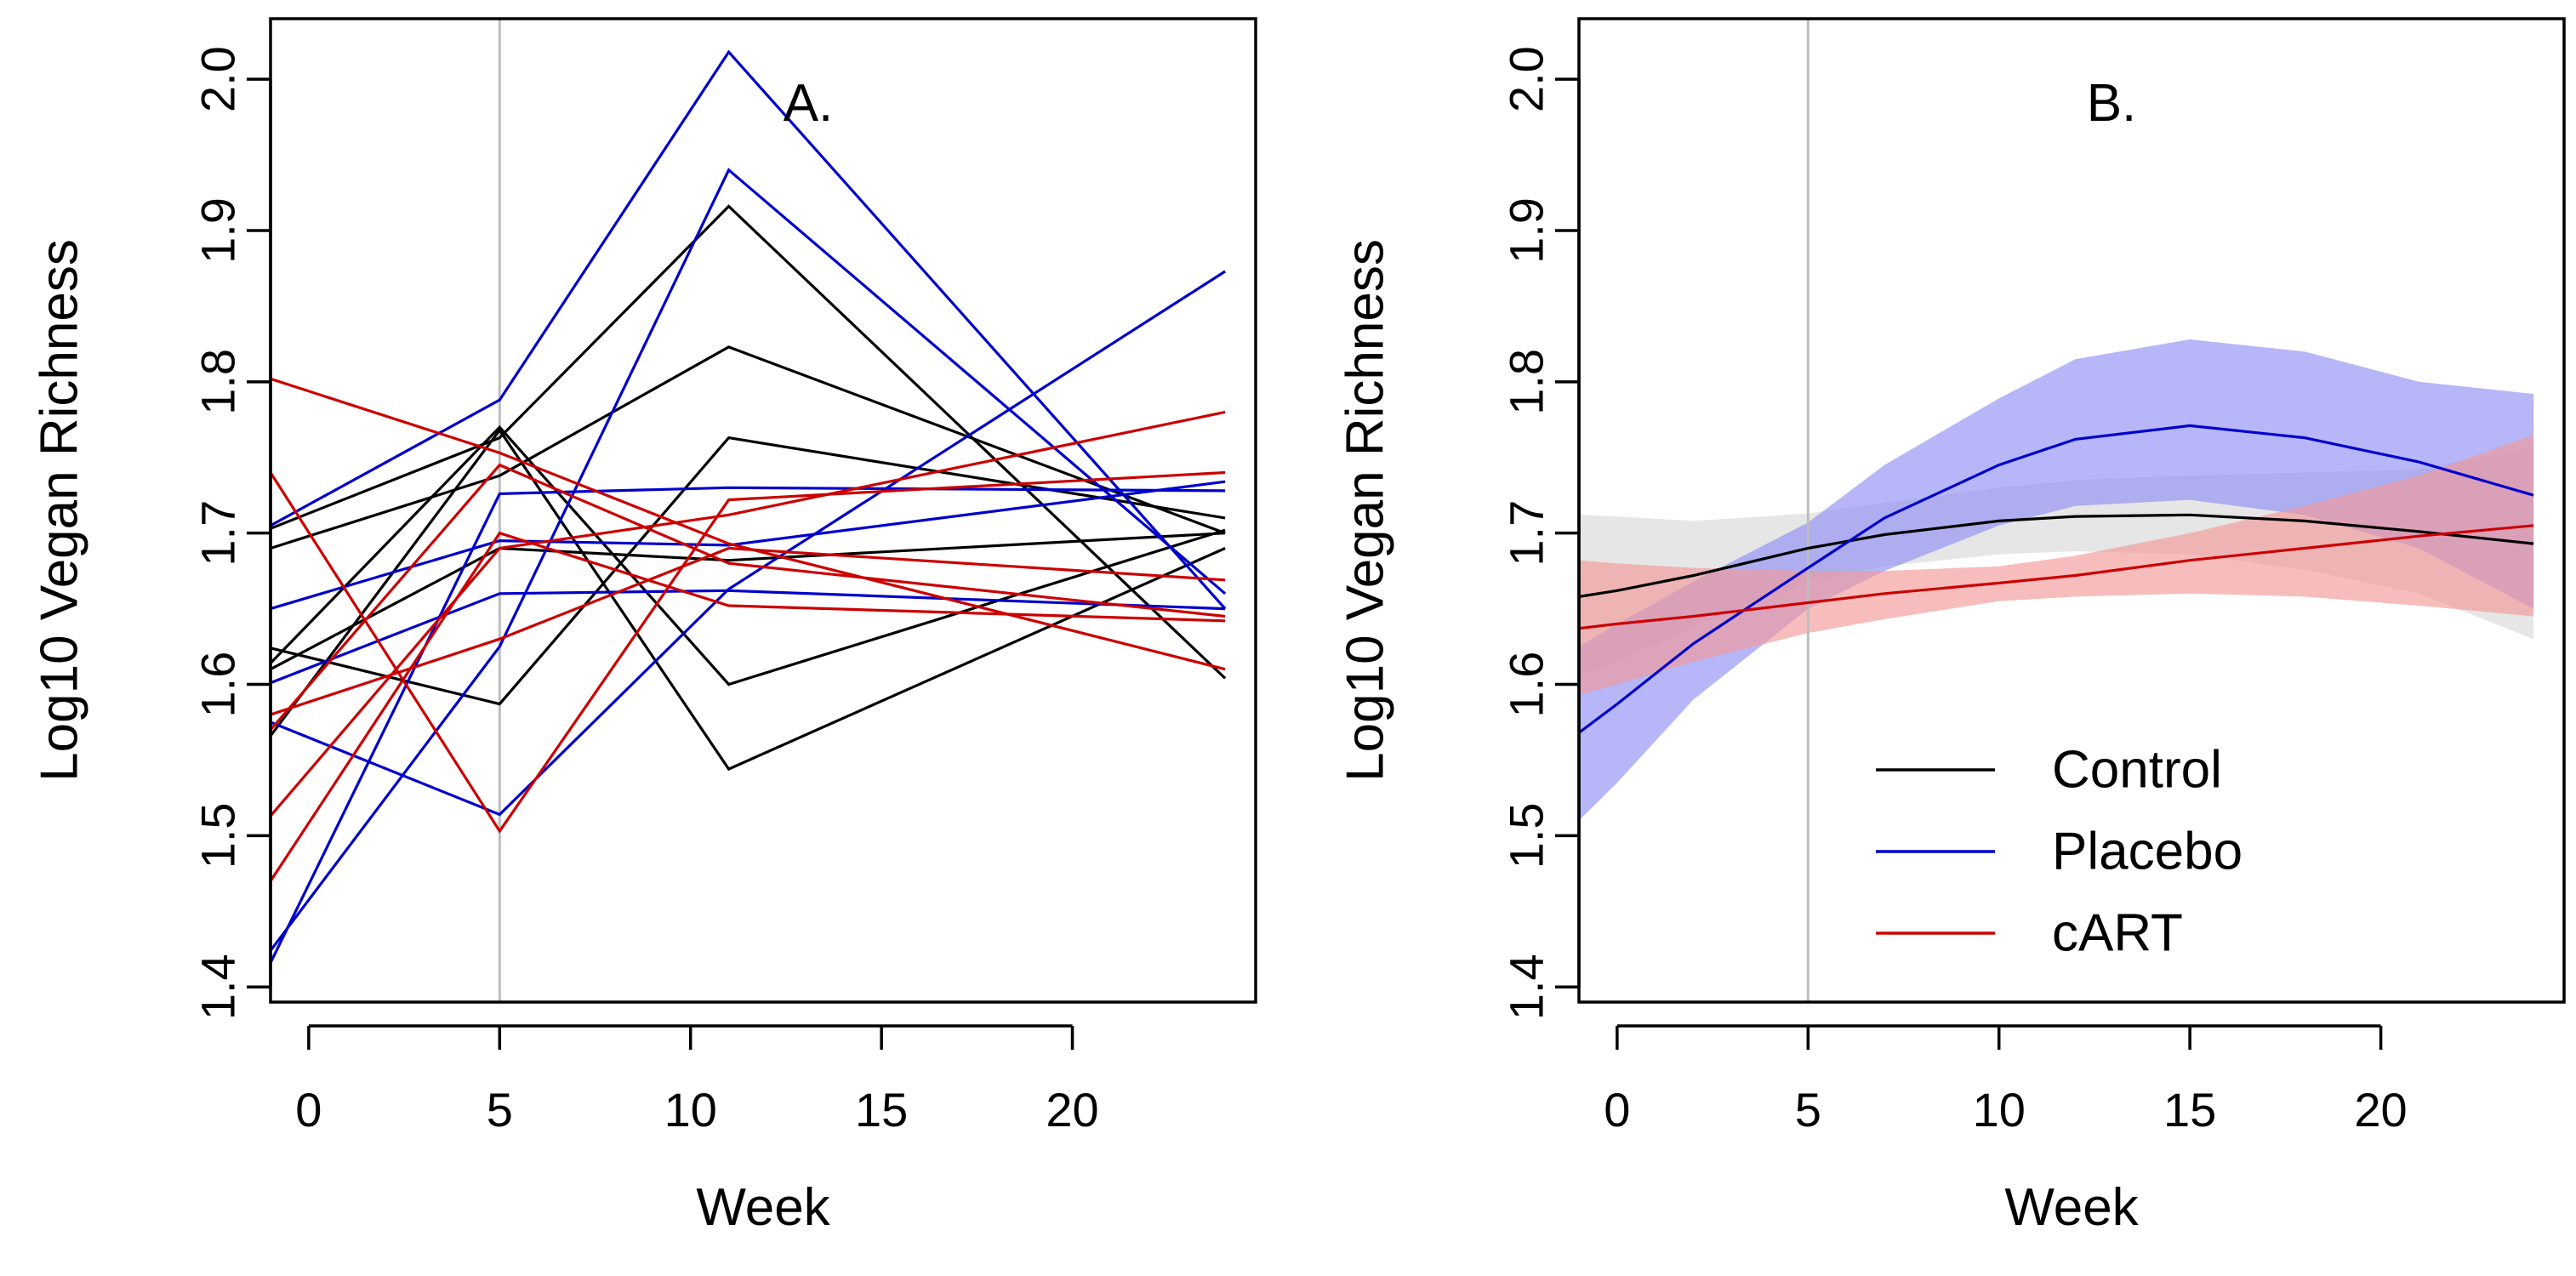 This screenshot has height=1276, width=2576. I want to click on legend-label-cart: cART, so click(2117, 934).